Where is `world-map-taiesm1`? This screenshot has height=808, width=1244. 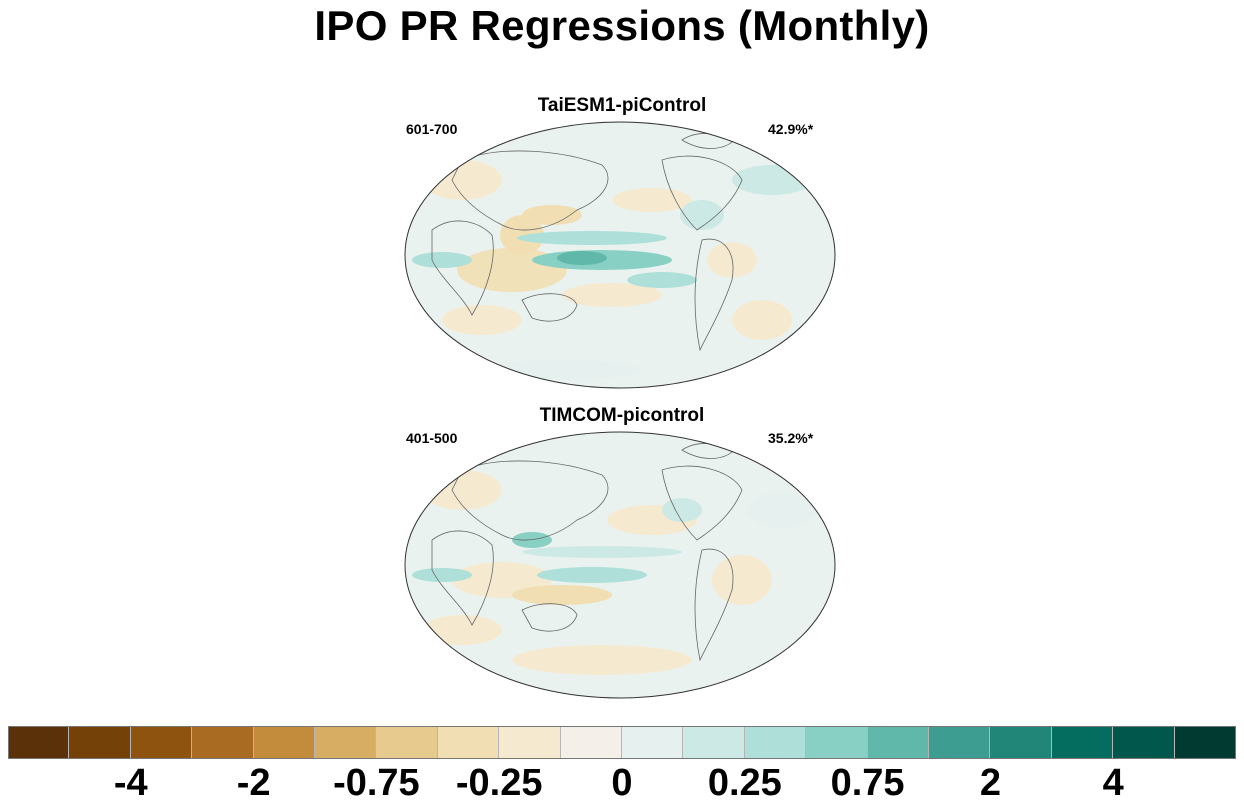 world-map-taiesm1 is located at coordinates (620, 255).